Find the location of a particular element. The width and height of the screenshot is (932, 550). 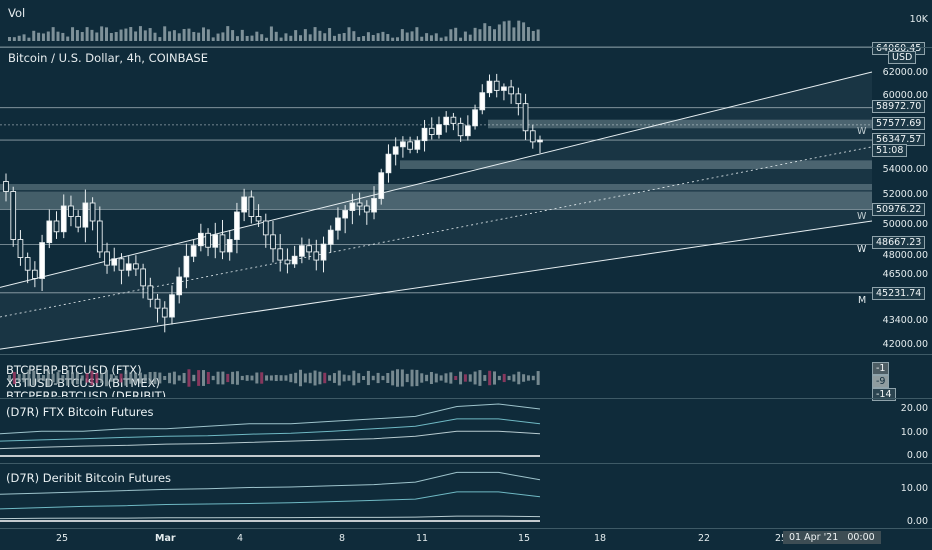

crosshair-time-label: 01 Apr '21 00:00 is located at coordinates (832, 537).